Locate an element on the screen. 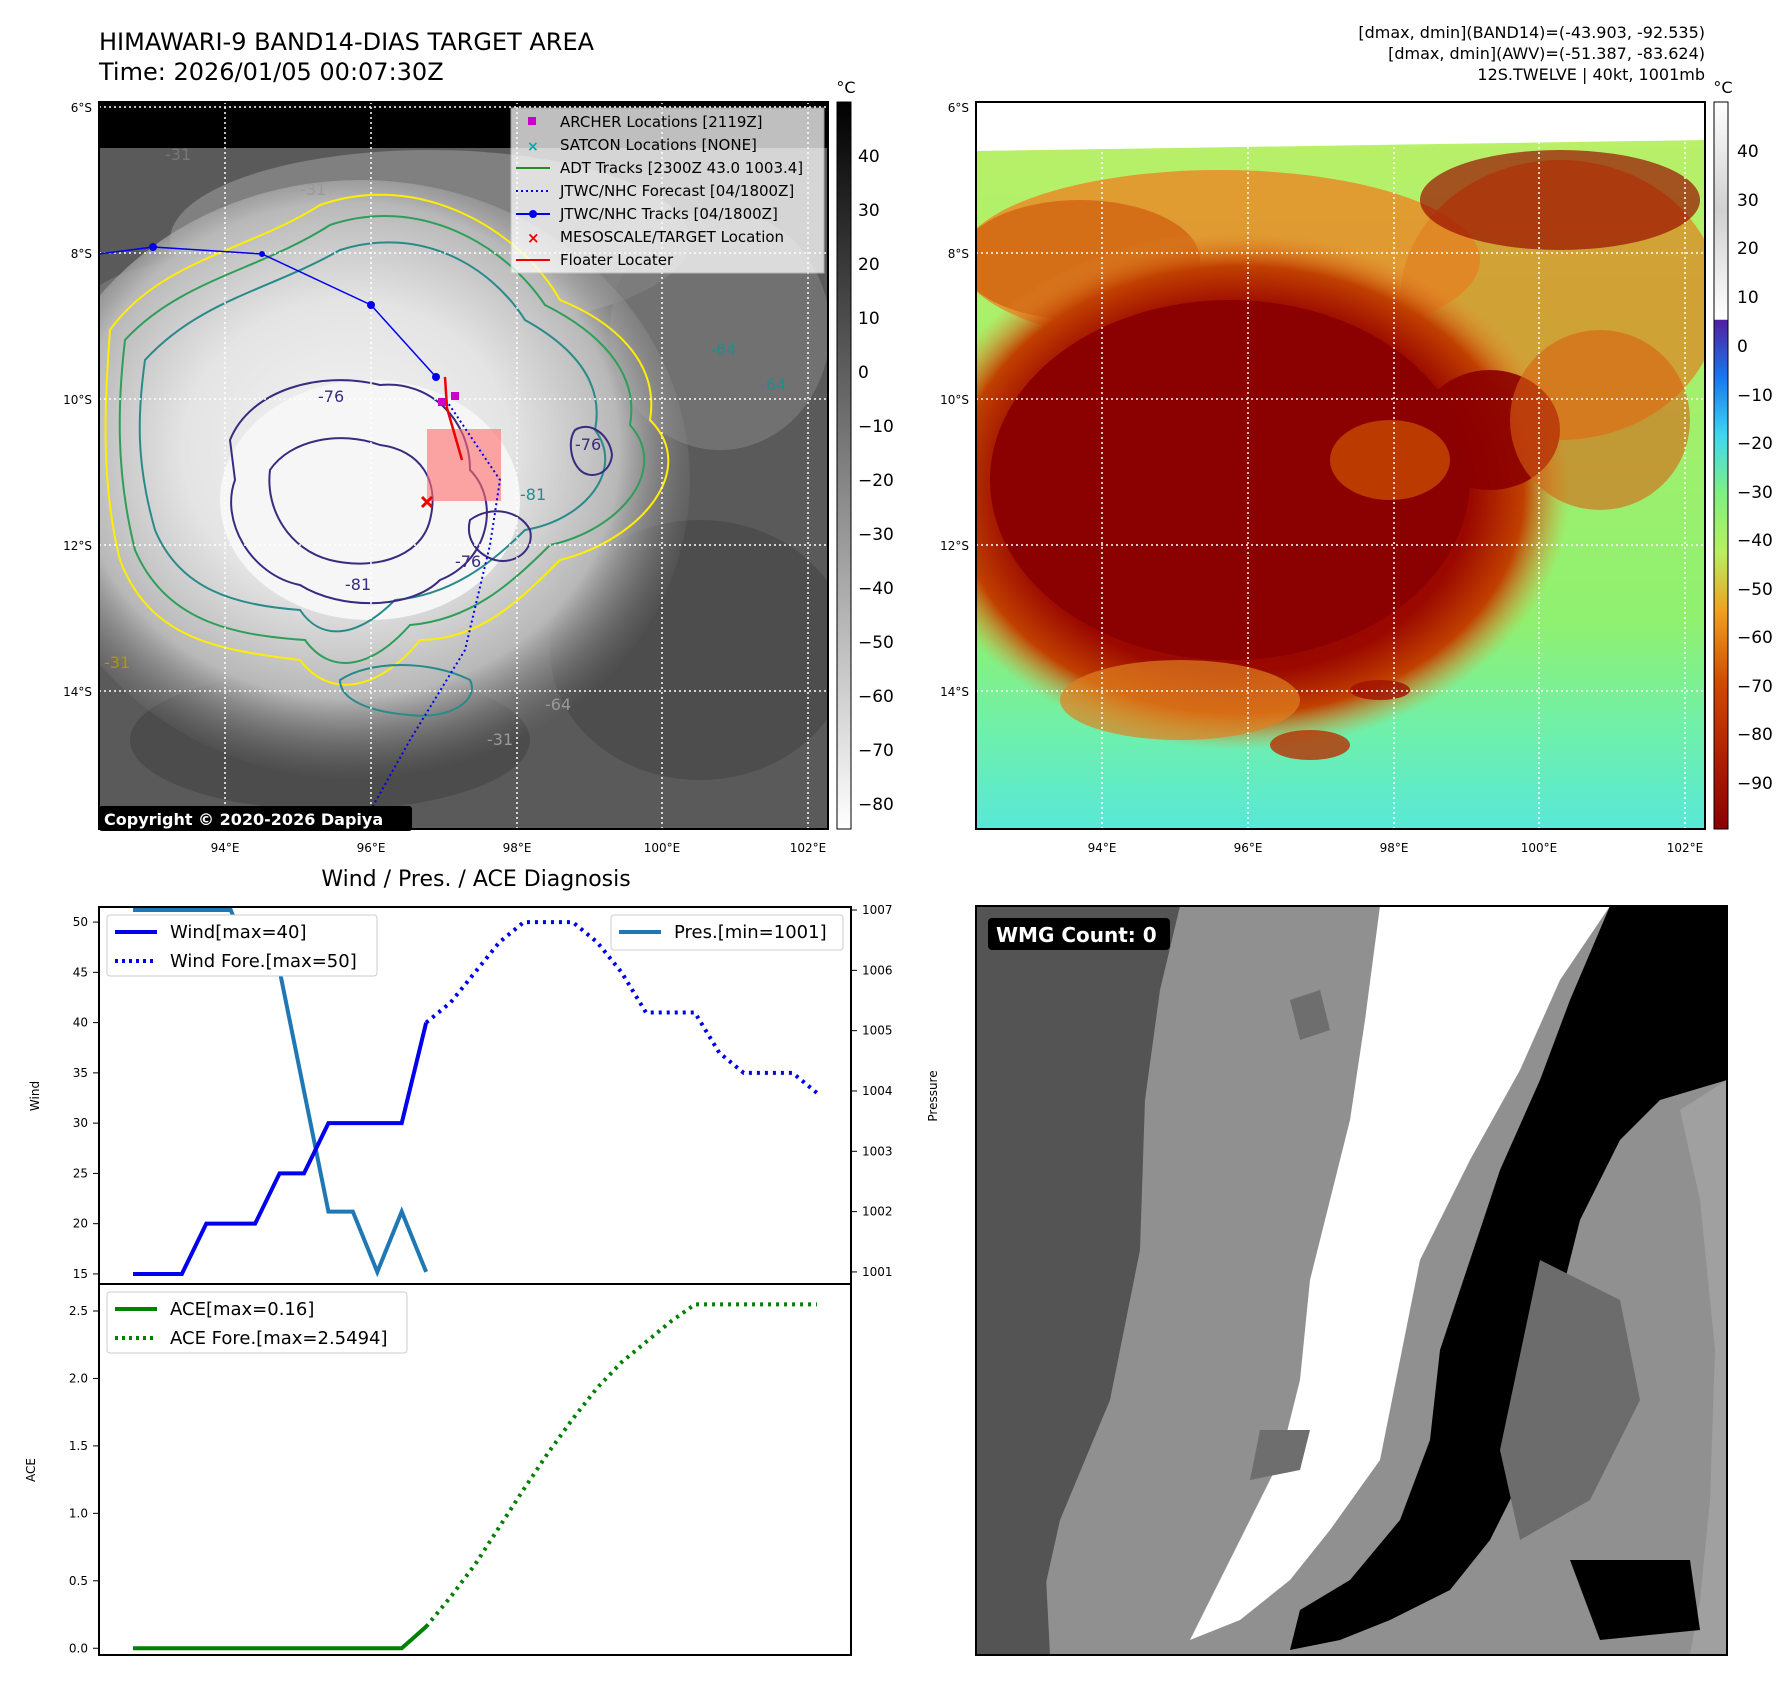 The image size is (1792, 1690). pressure-y-ticks: 1001 1002 1003 1004 1005 1006 1007 is located at coordinates (872, 1091).